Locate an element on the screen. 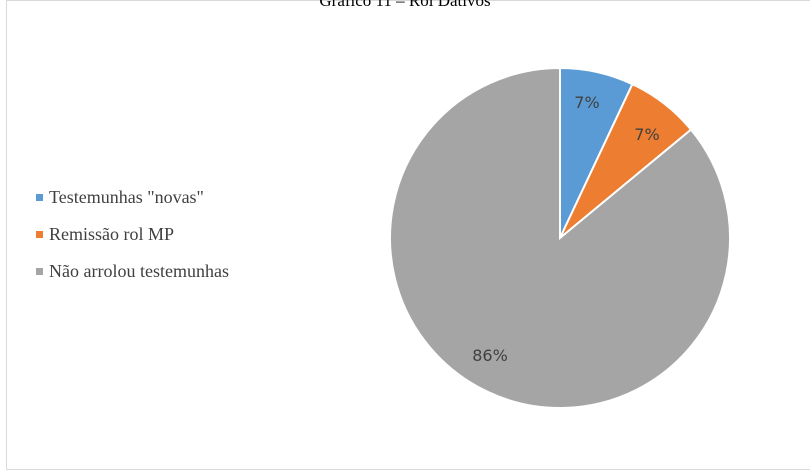 The height and width of the screenshot is (470, 810). data-label-2: 86% is located at coordinates (490, 355).